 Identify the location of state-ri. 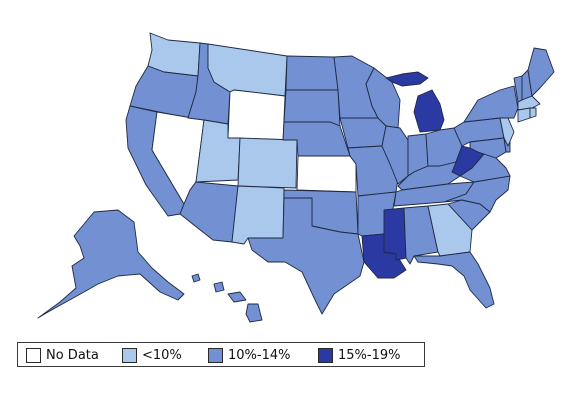
(533, 113).